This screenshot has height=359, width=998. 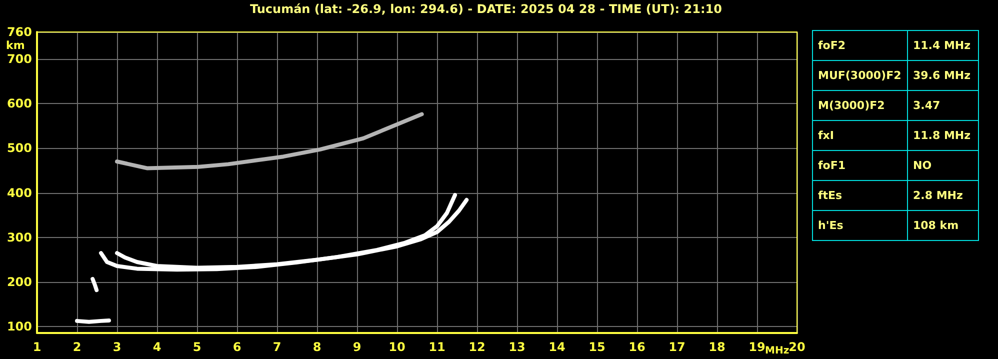 What do you see at coordinates (757, 347) in the screenshot?
I see `x-tick-label: 19` at bounding box center [757, 347].